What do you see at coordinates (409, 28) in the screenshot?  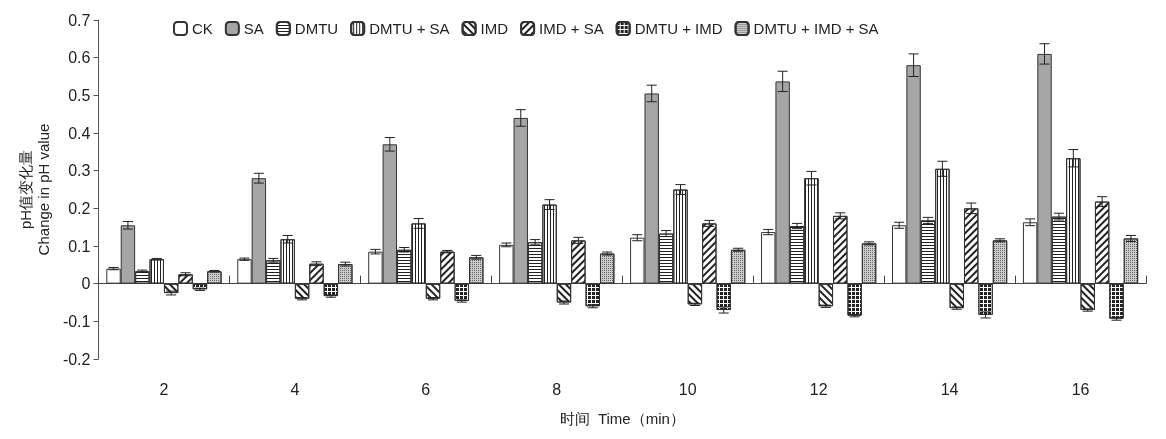 I see `legend-label: DMTU + SA` at bounding box center [409, 28].